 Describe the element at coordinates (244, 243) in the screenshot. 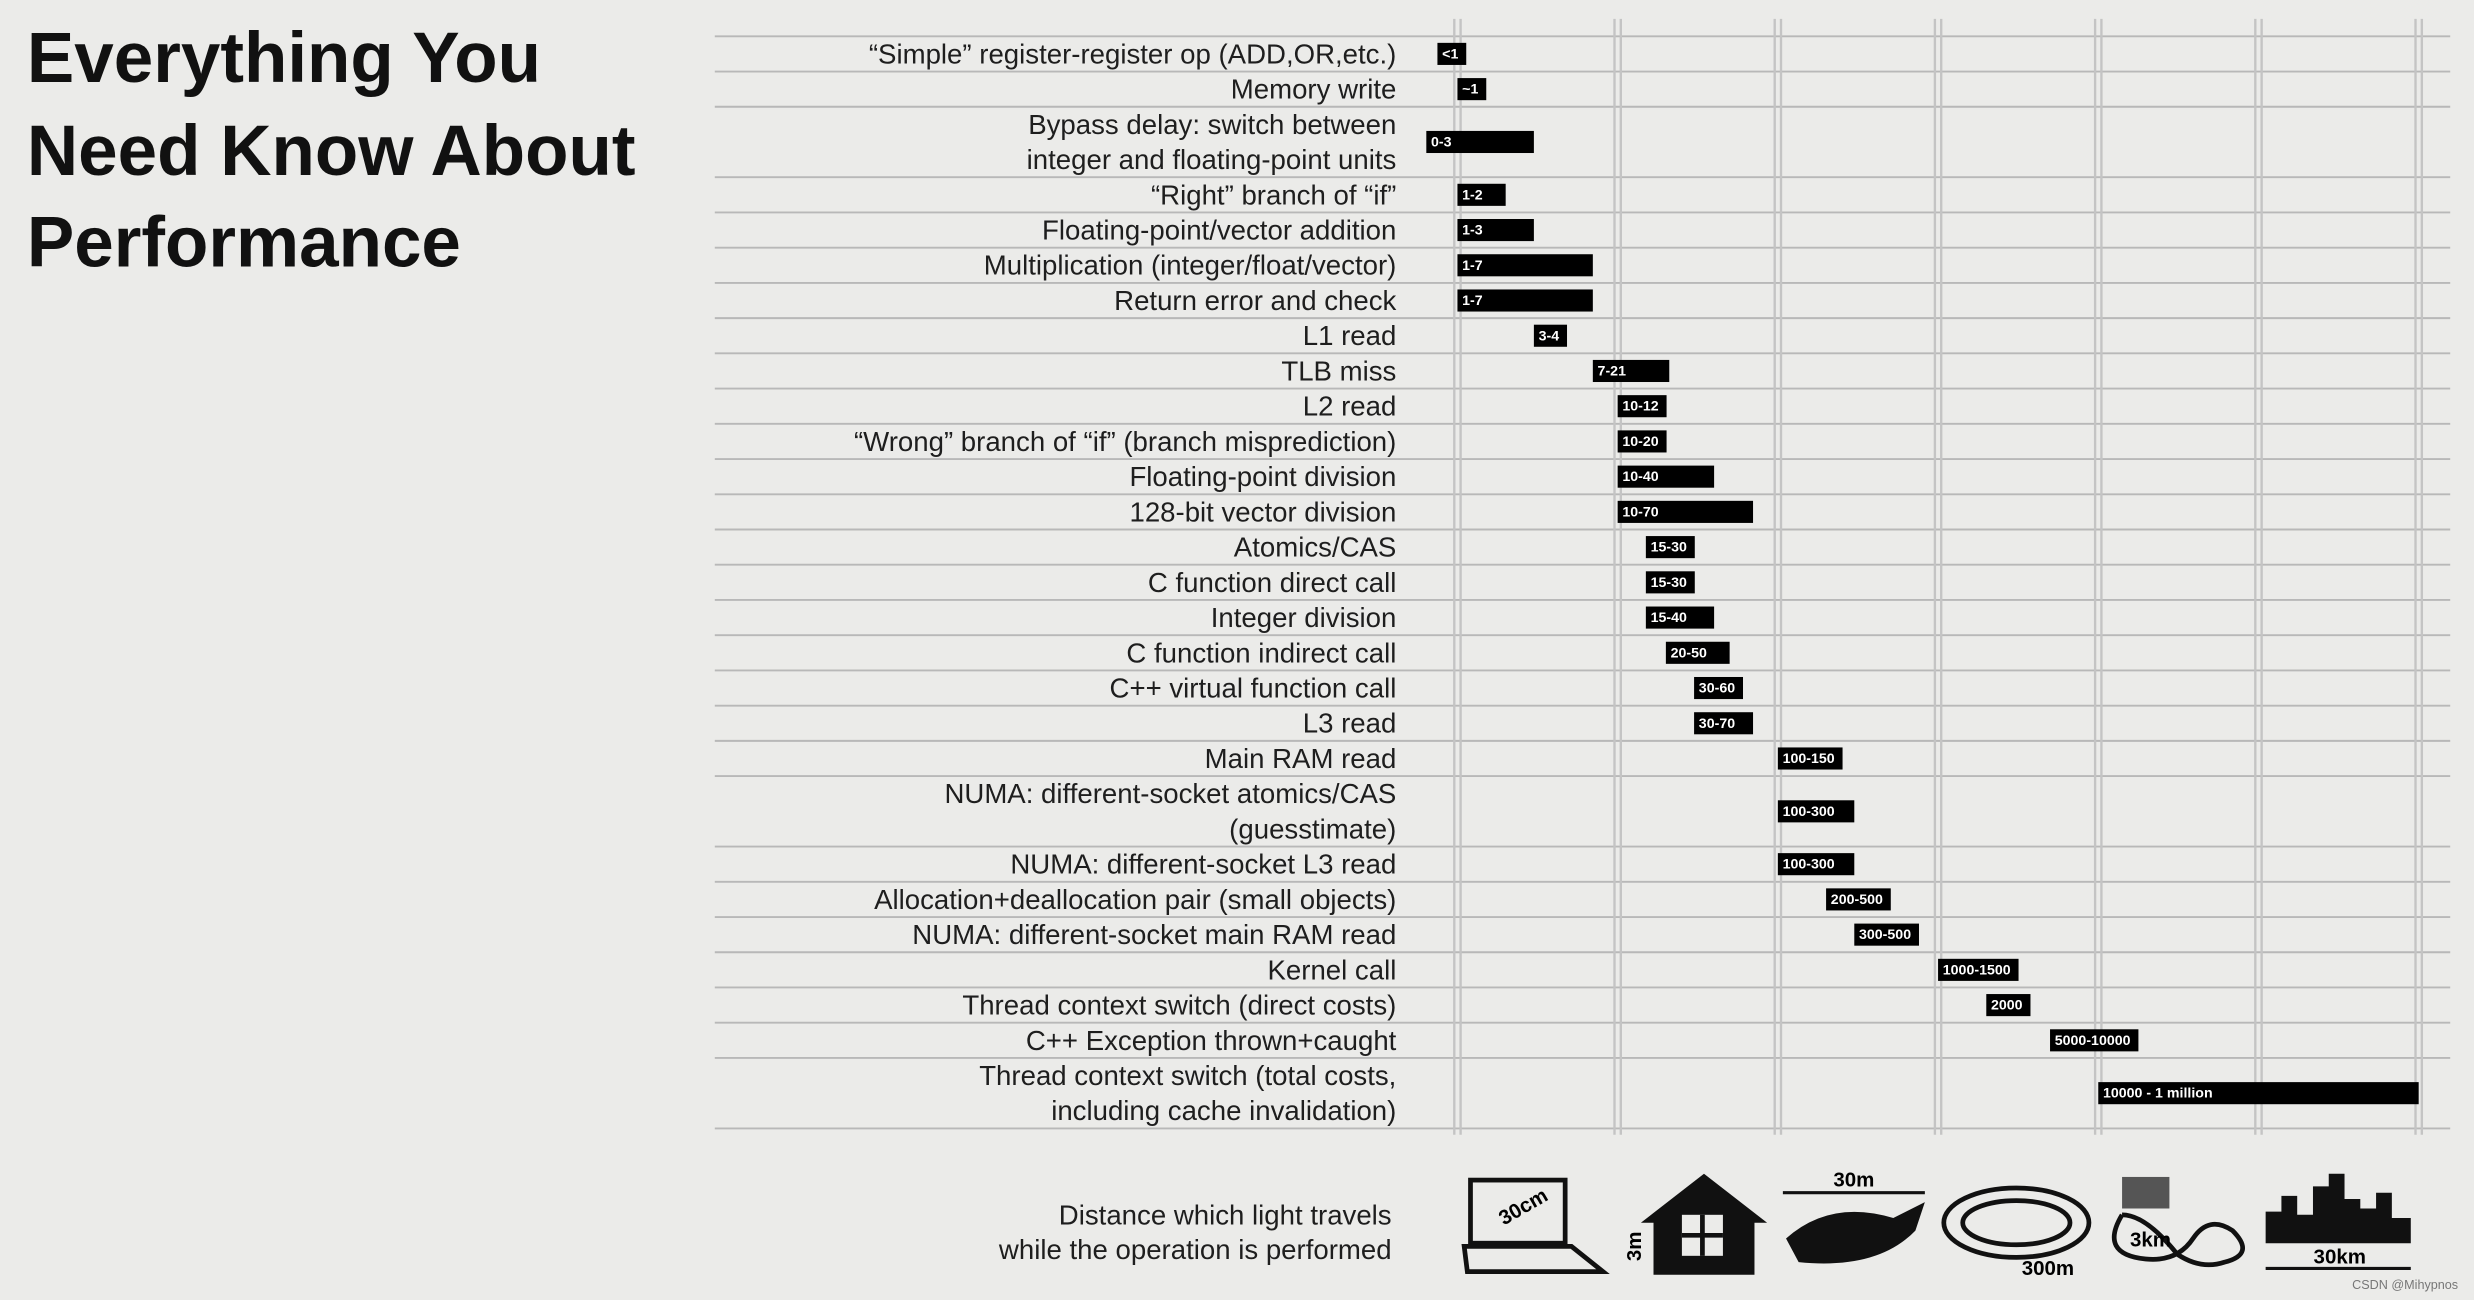

I see `title-line: Performance` at that location.